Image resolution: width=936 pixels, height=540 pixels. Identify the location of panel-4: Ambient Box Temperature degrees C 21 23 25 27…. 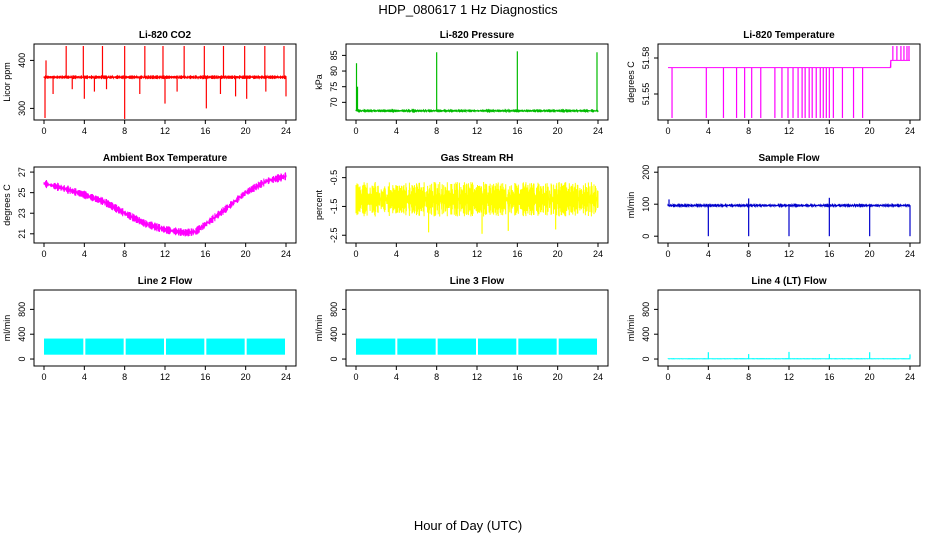
(149, 206).